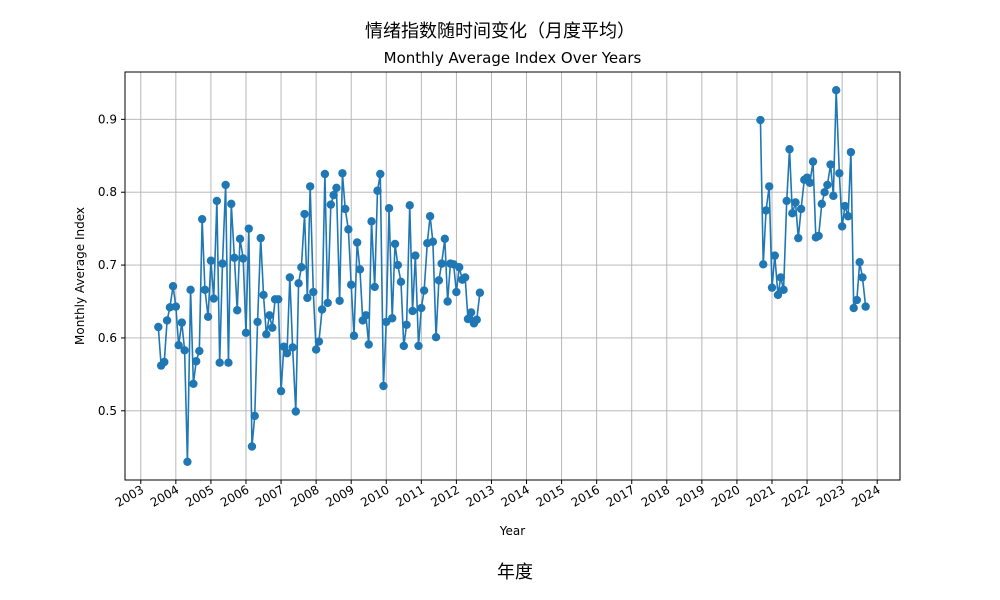 The height and width of the screenshot is (600, 1000). What do you see at coordinates (725, 495) in the screenshot?
I see `x-tick-label: 2020` at bounding box center [725, 495].